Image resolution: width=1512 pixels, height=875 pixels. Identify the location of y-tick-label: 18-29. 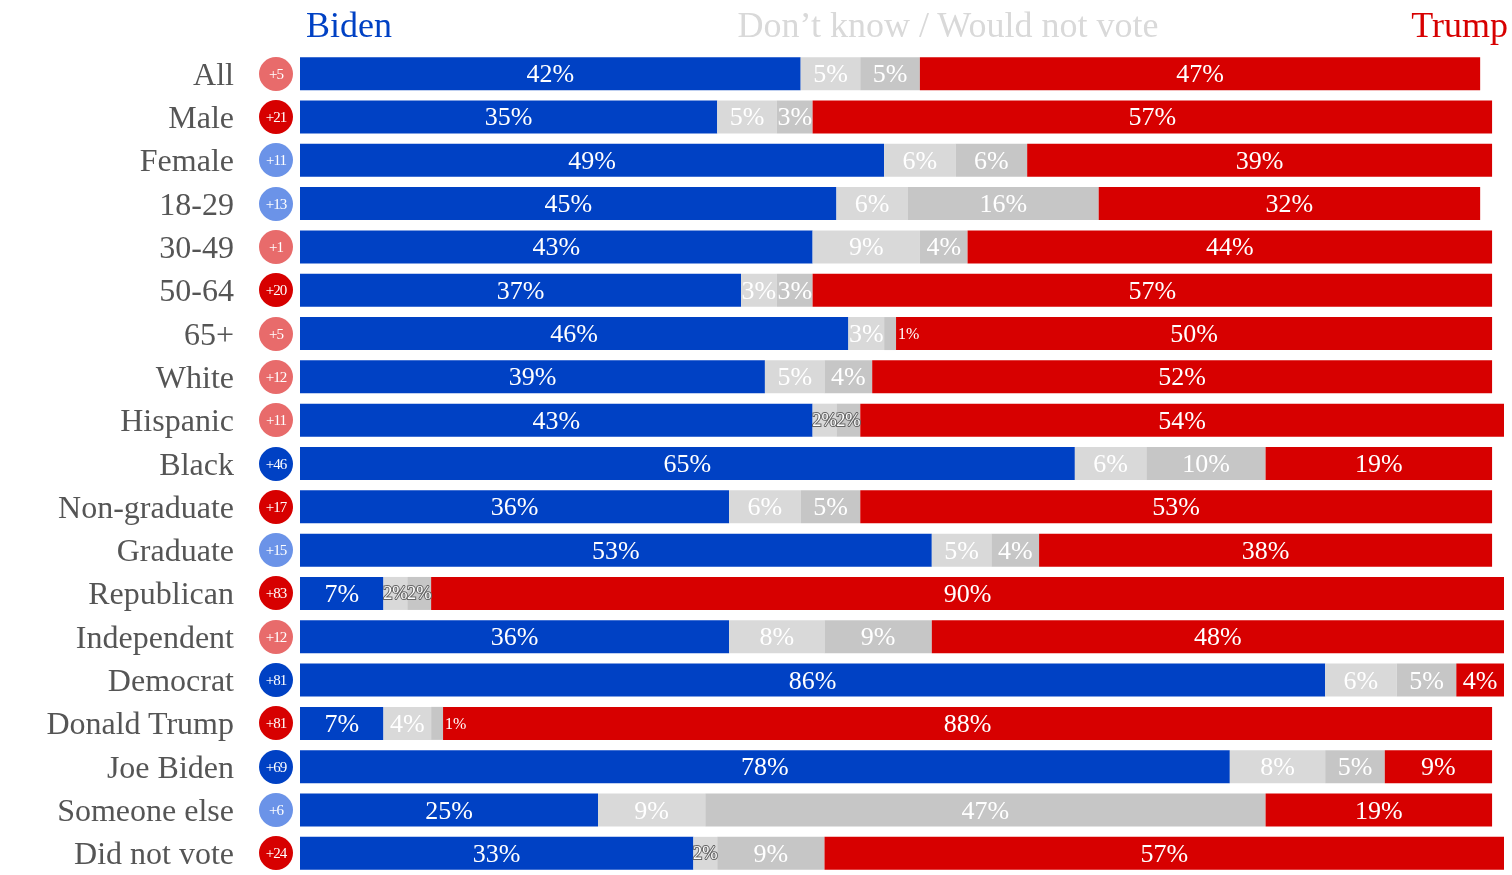
(196, 203).